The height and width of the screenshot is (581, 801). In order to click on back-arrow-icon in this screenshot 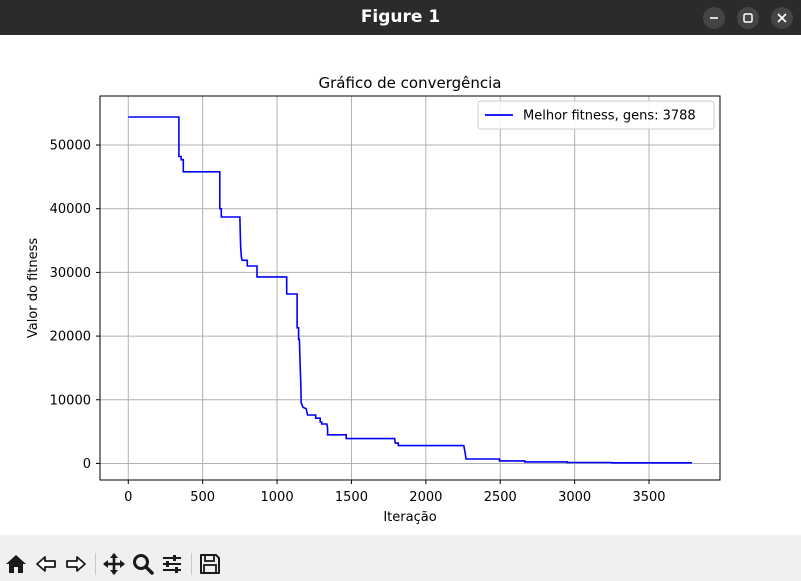, I will do `click(46, 564)`.